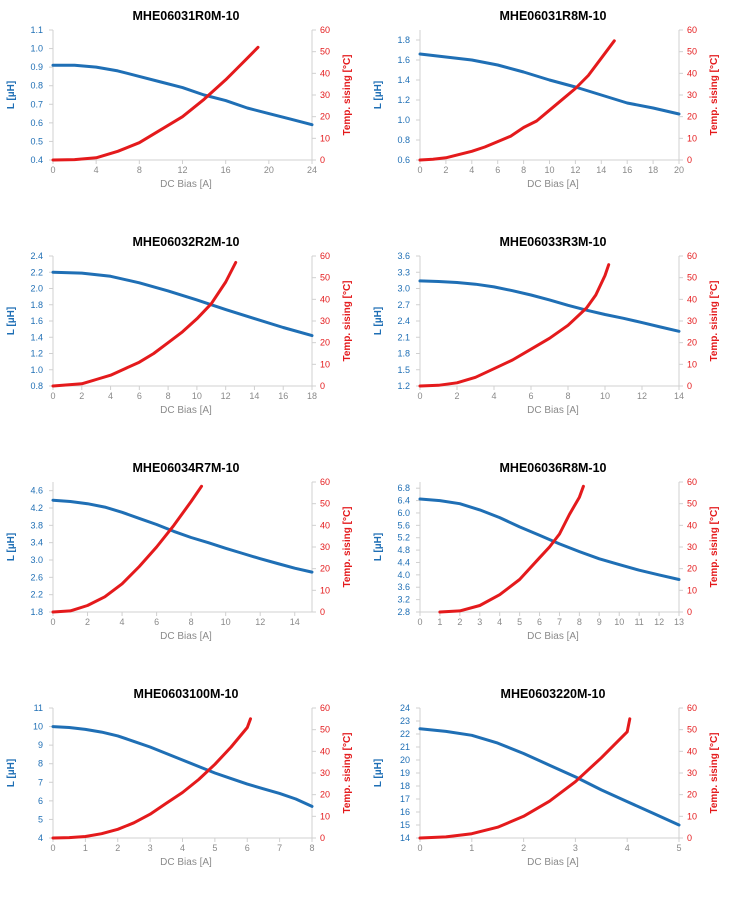 This screenshot has width=735, height=904. Describe the element at coordinates (38, 708) in the screenshot. I see `left-tick-label: 11` at that location.